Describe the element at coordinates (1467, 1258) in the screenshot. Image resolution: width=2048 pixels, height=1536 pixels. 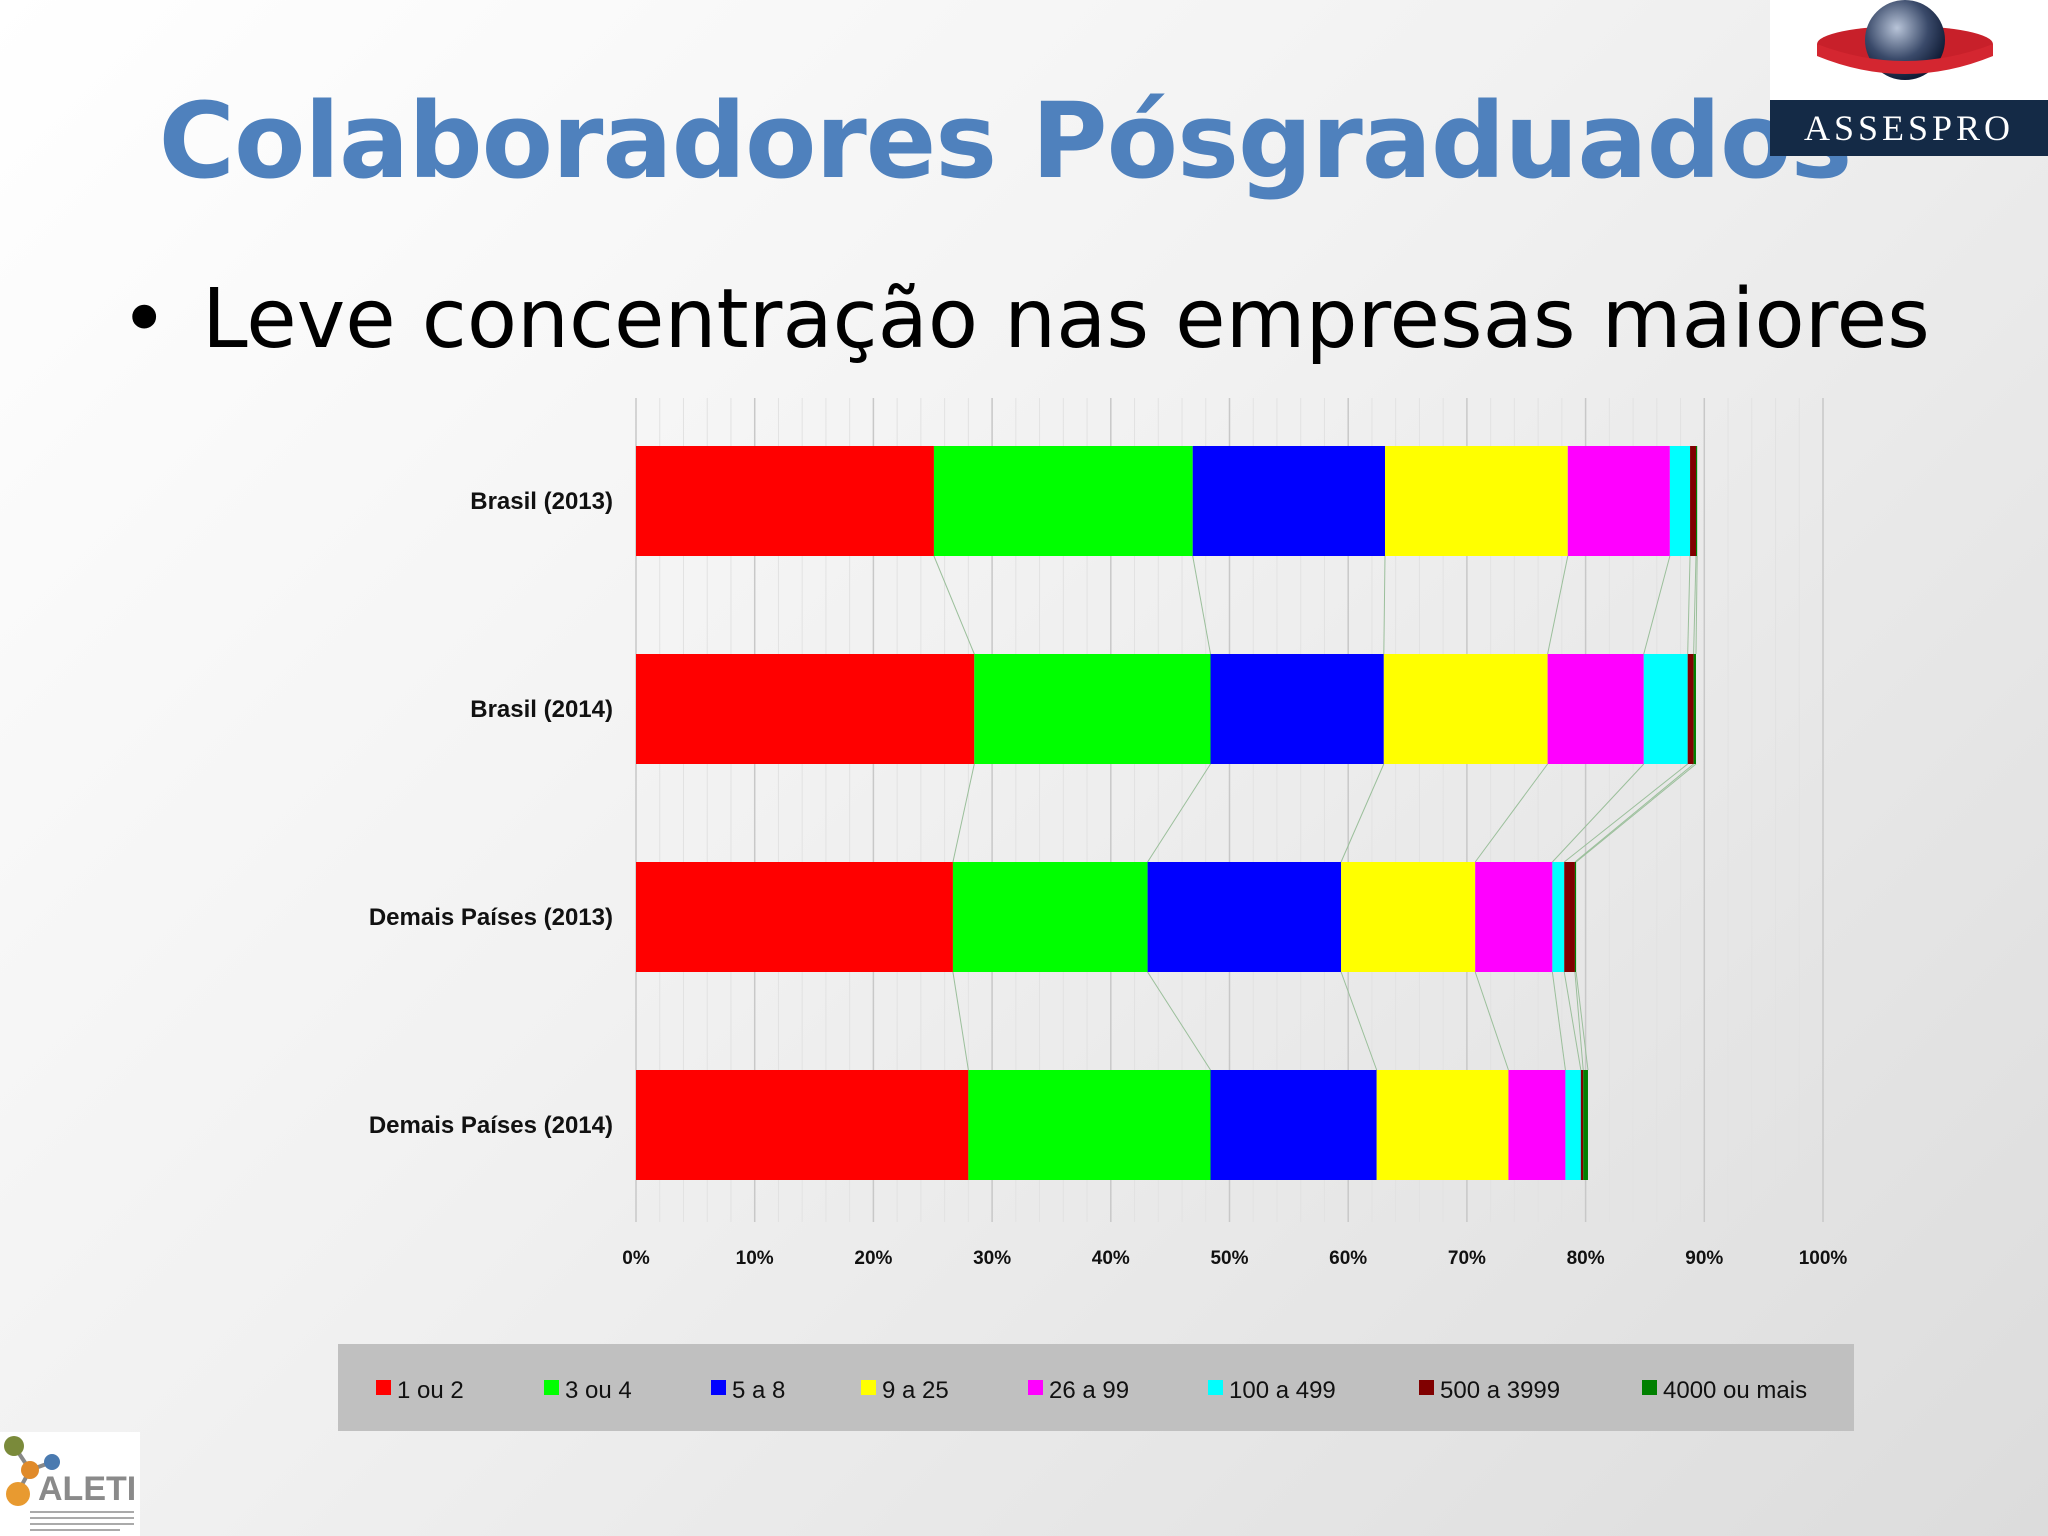
I see `x-tick-label: 70%` at that location.